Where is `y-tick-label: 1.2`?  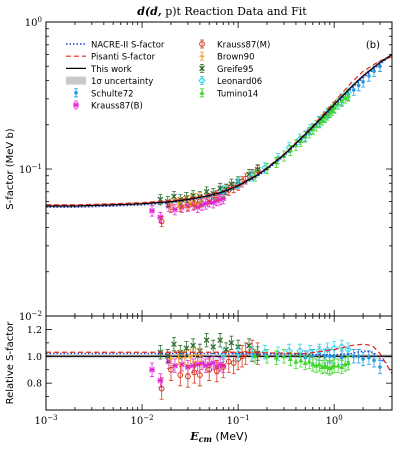
y-tick-label: 1.2 is located at coordinates (34, 330).